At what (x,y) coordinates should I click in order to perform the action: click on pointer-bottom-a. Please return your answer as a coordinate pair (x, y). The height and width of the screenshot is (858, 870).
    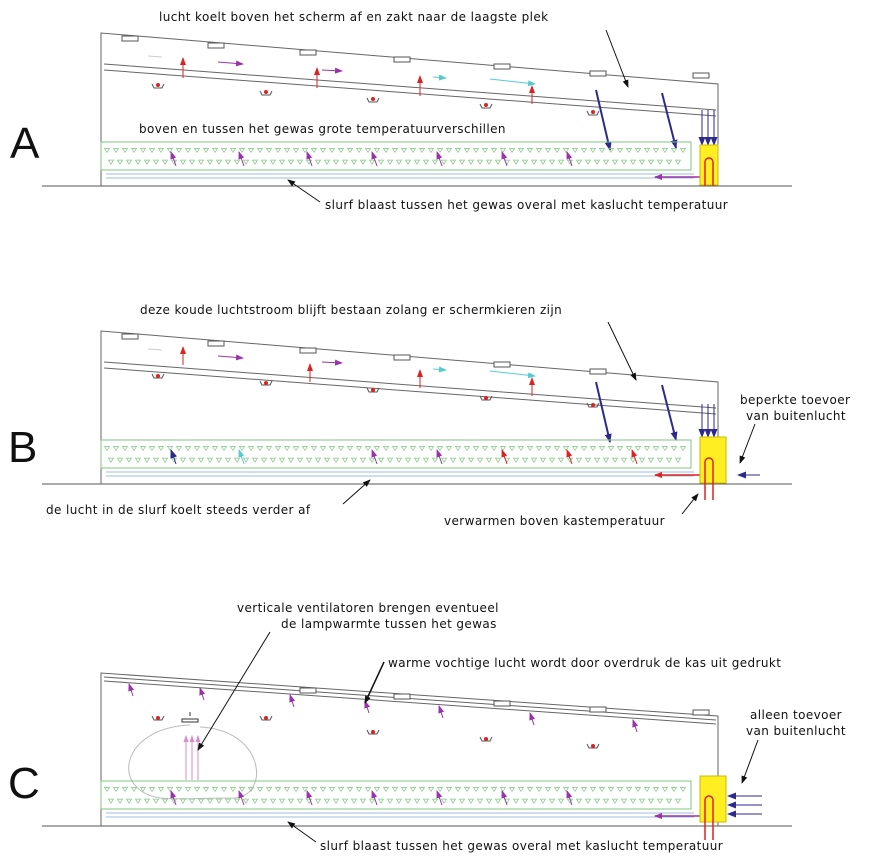
    Looking at the image, I should click on (304, 191).